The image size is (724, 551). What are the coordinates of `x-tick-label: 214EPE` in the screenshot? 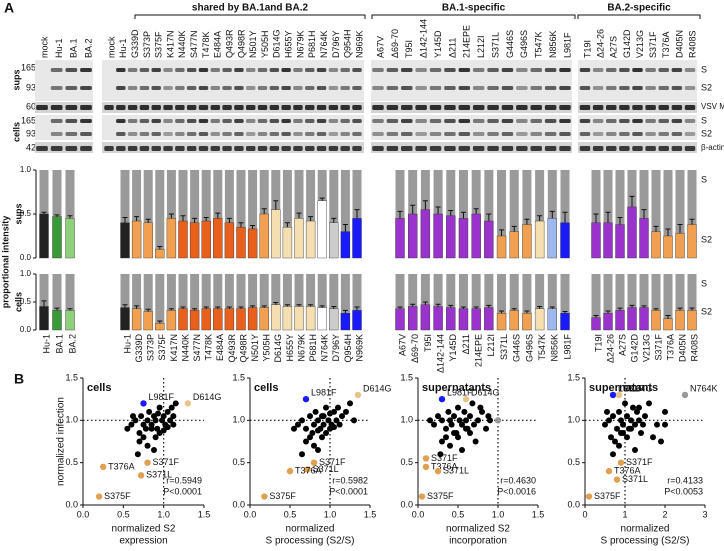 It's located at (479, 350).